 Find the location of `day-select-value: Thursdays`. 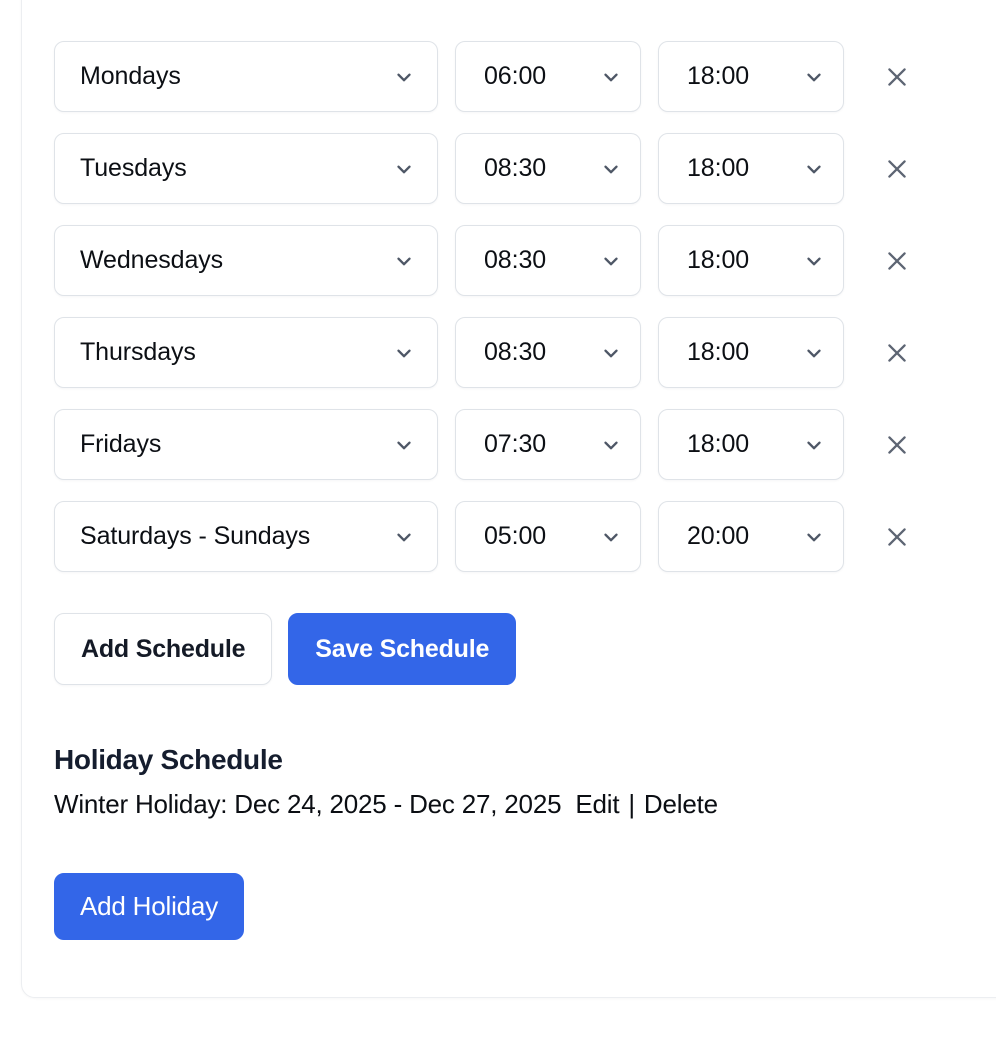

day-select-value: Thursdays is located at coordinates (138, 352).